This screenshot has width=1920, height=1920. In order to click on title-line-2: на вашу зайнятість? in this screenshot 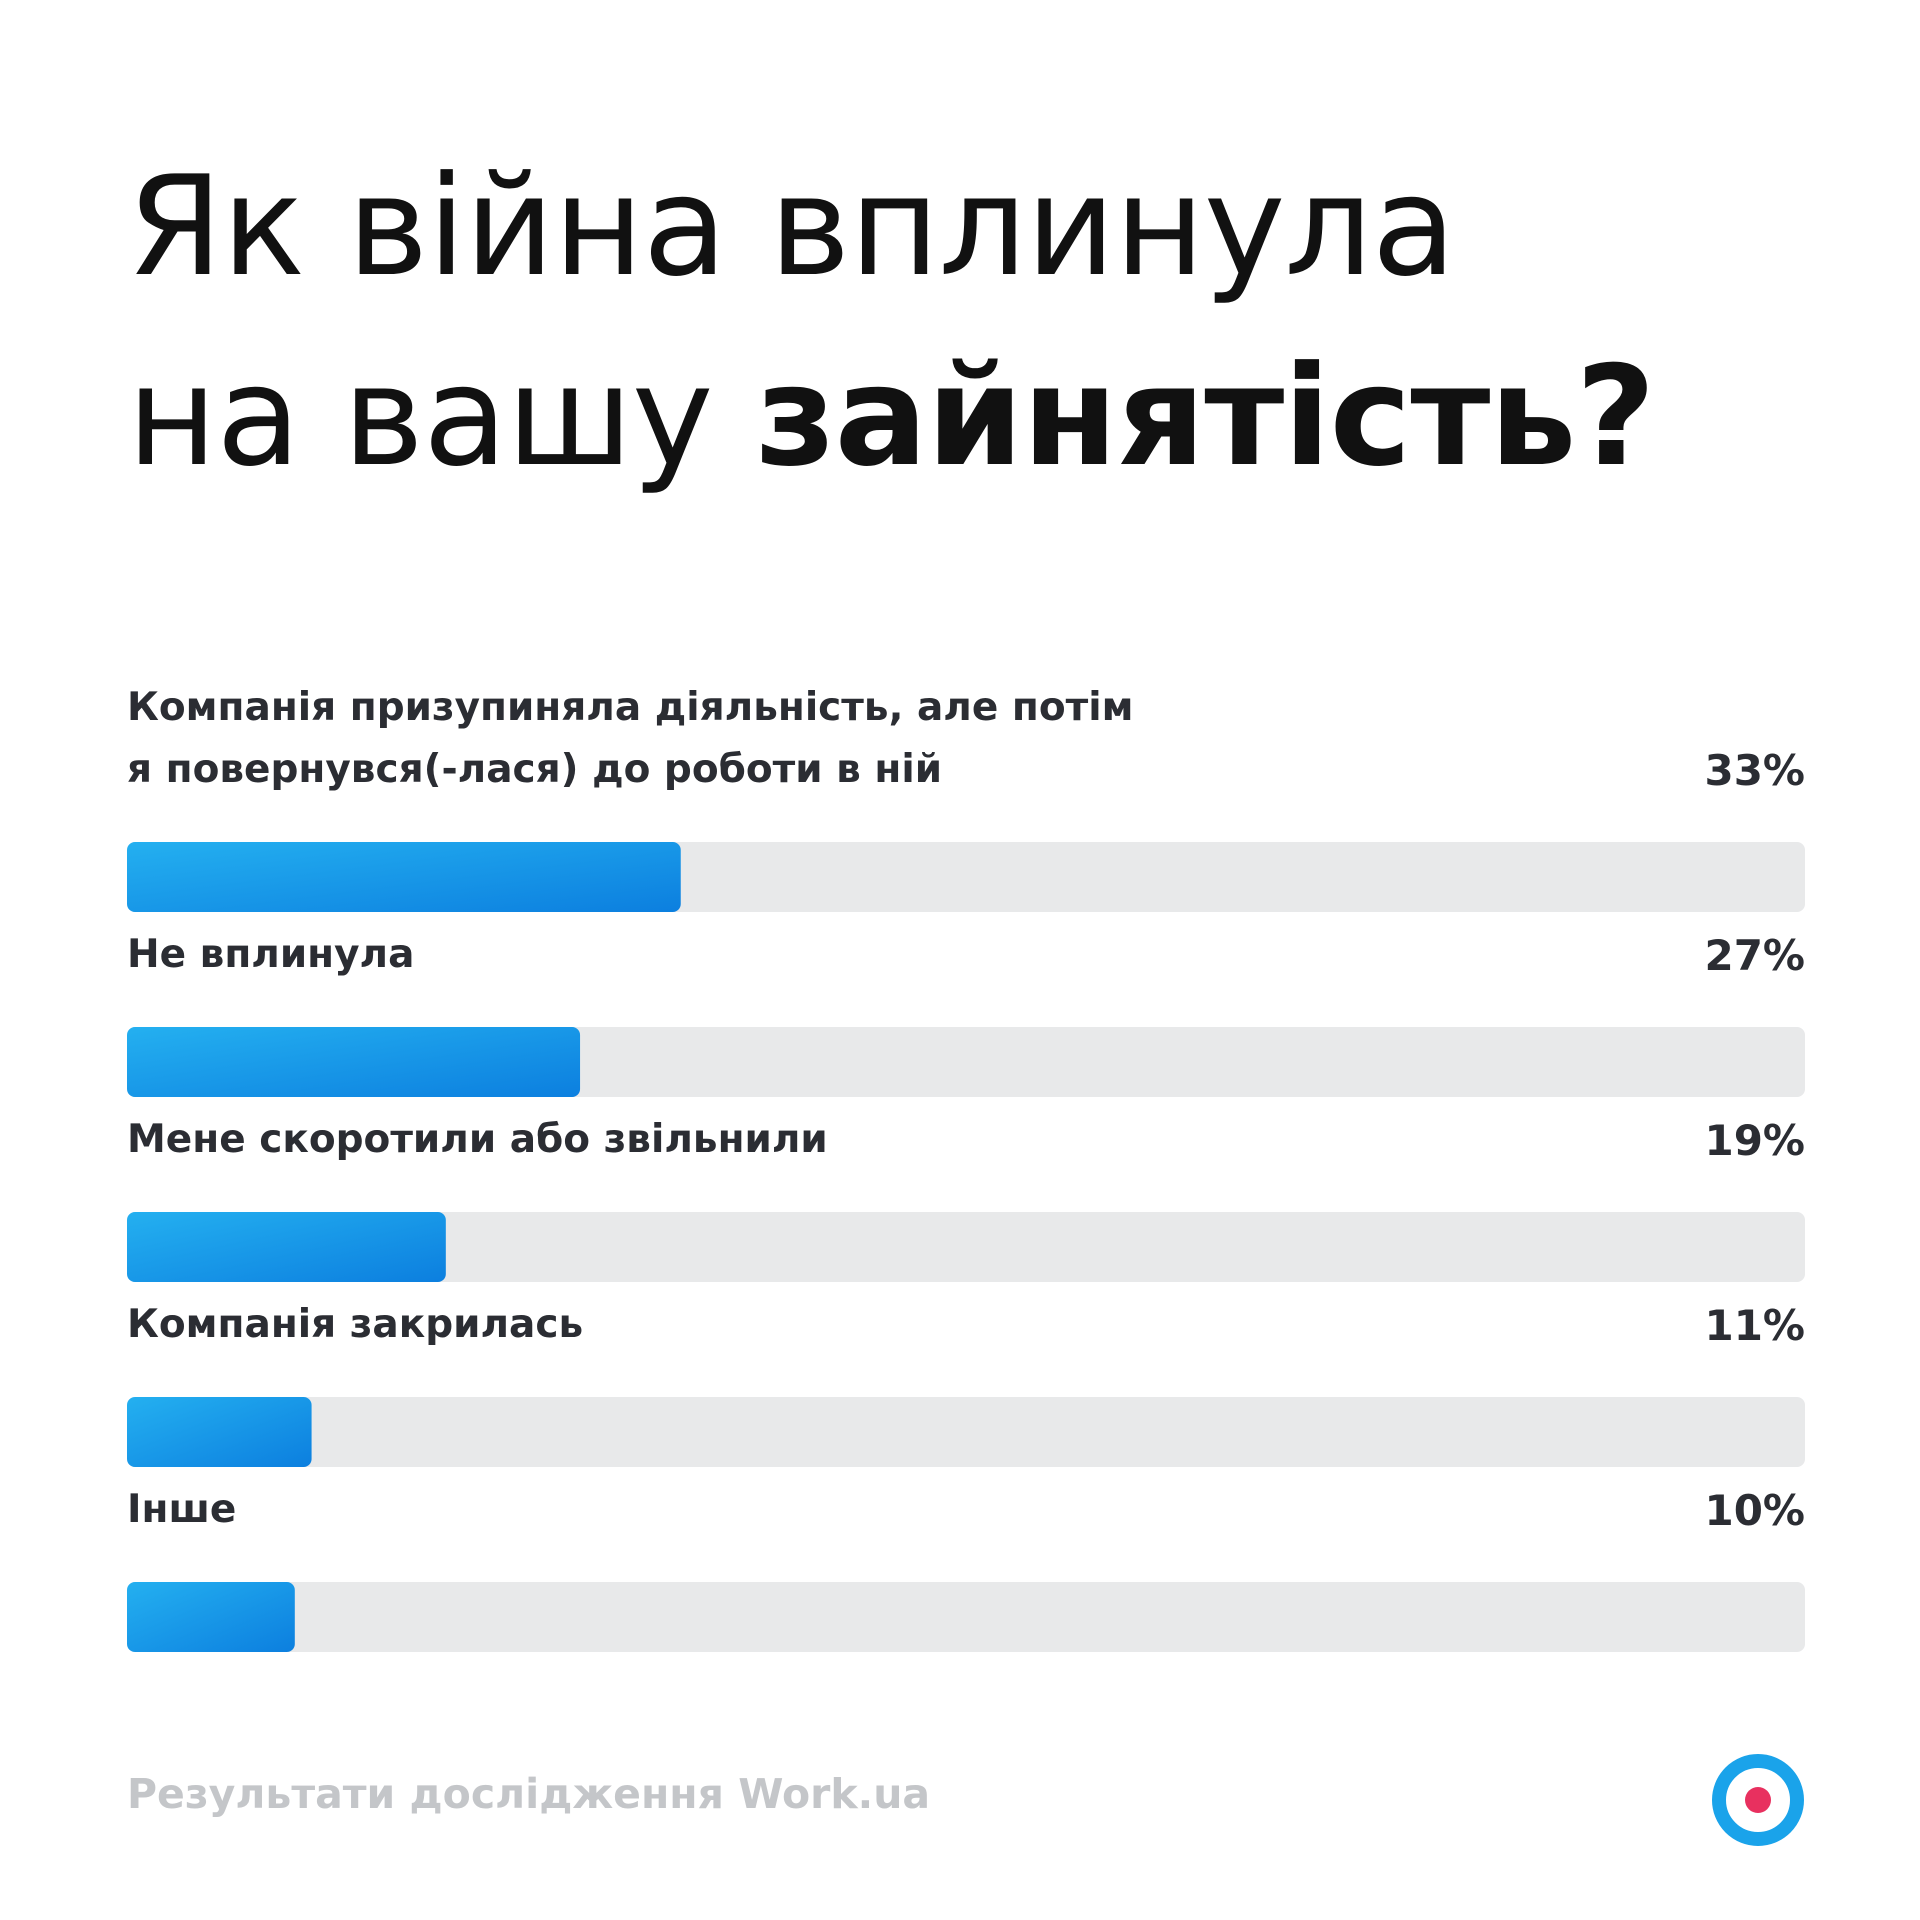, I will do `click(977, 417)`.